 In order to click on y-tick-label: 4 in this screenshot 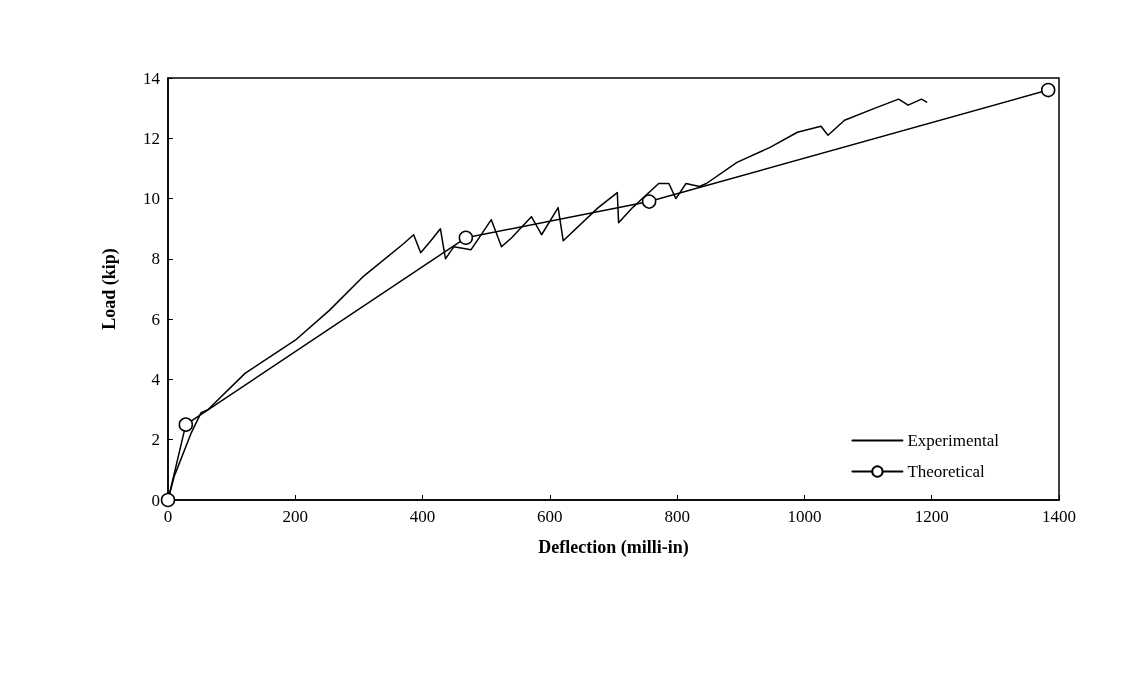, I will do `click(156, 379)`.